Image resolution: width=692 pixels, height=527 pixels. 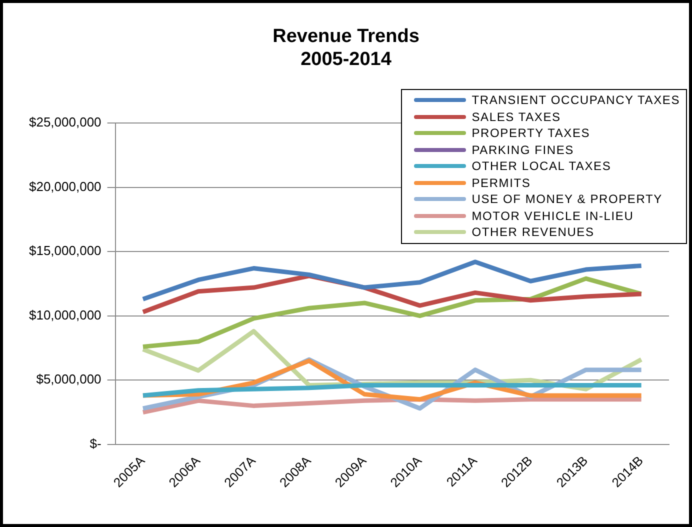 I want to click on legend-label: USE OF MONEY & PROPERTY, so click(x=567, y=199).